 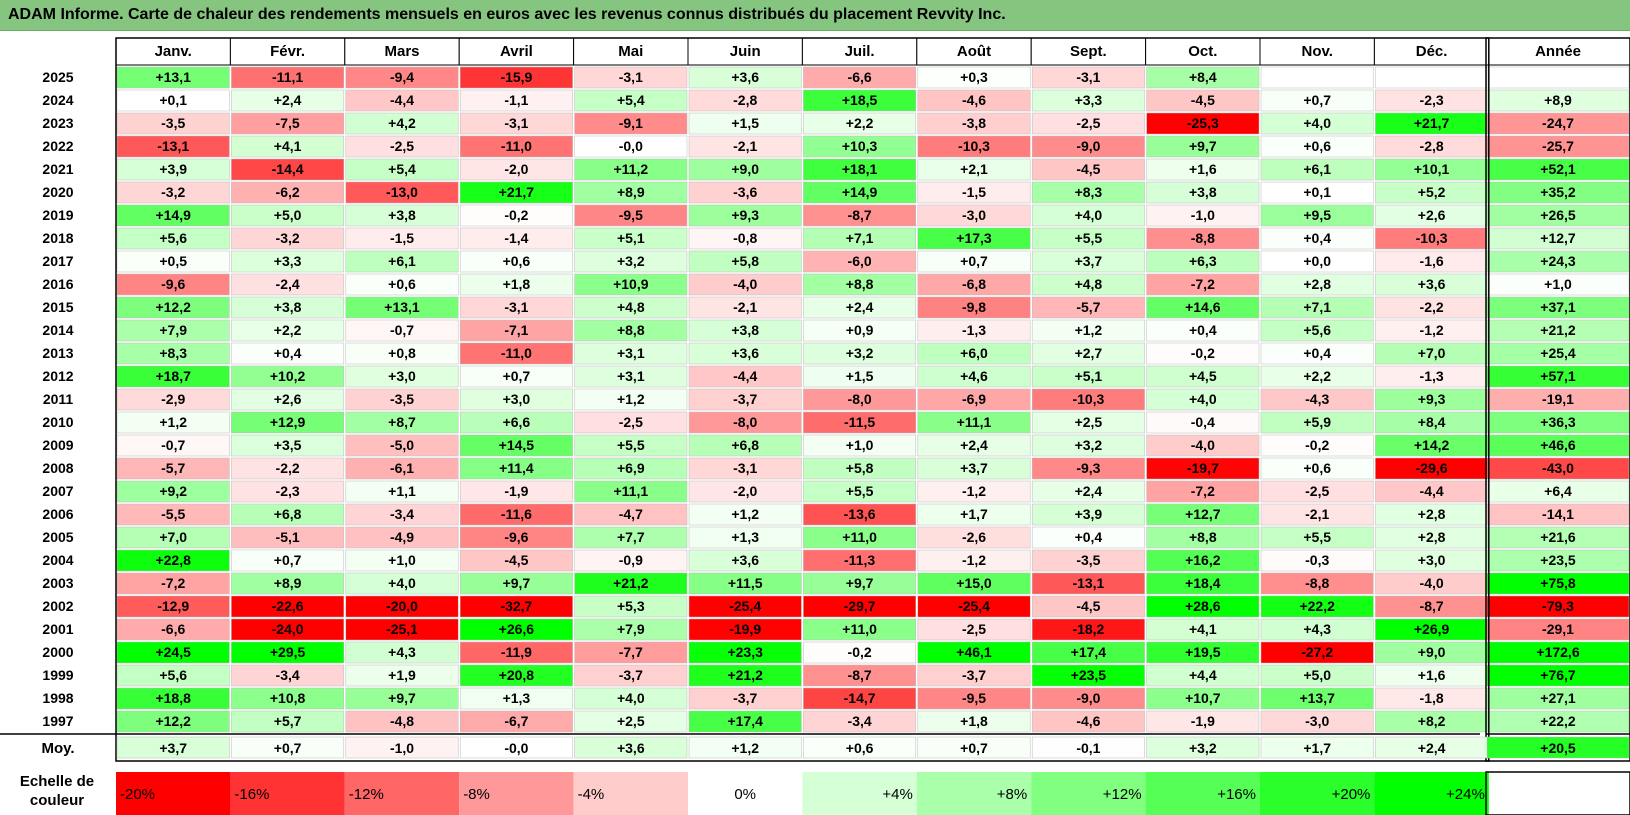 I want to click on average-label: Moy., so click(x=57, y=748).